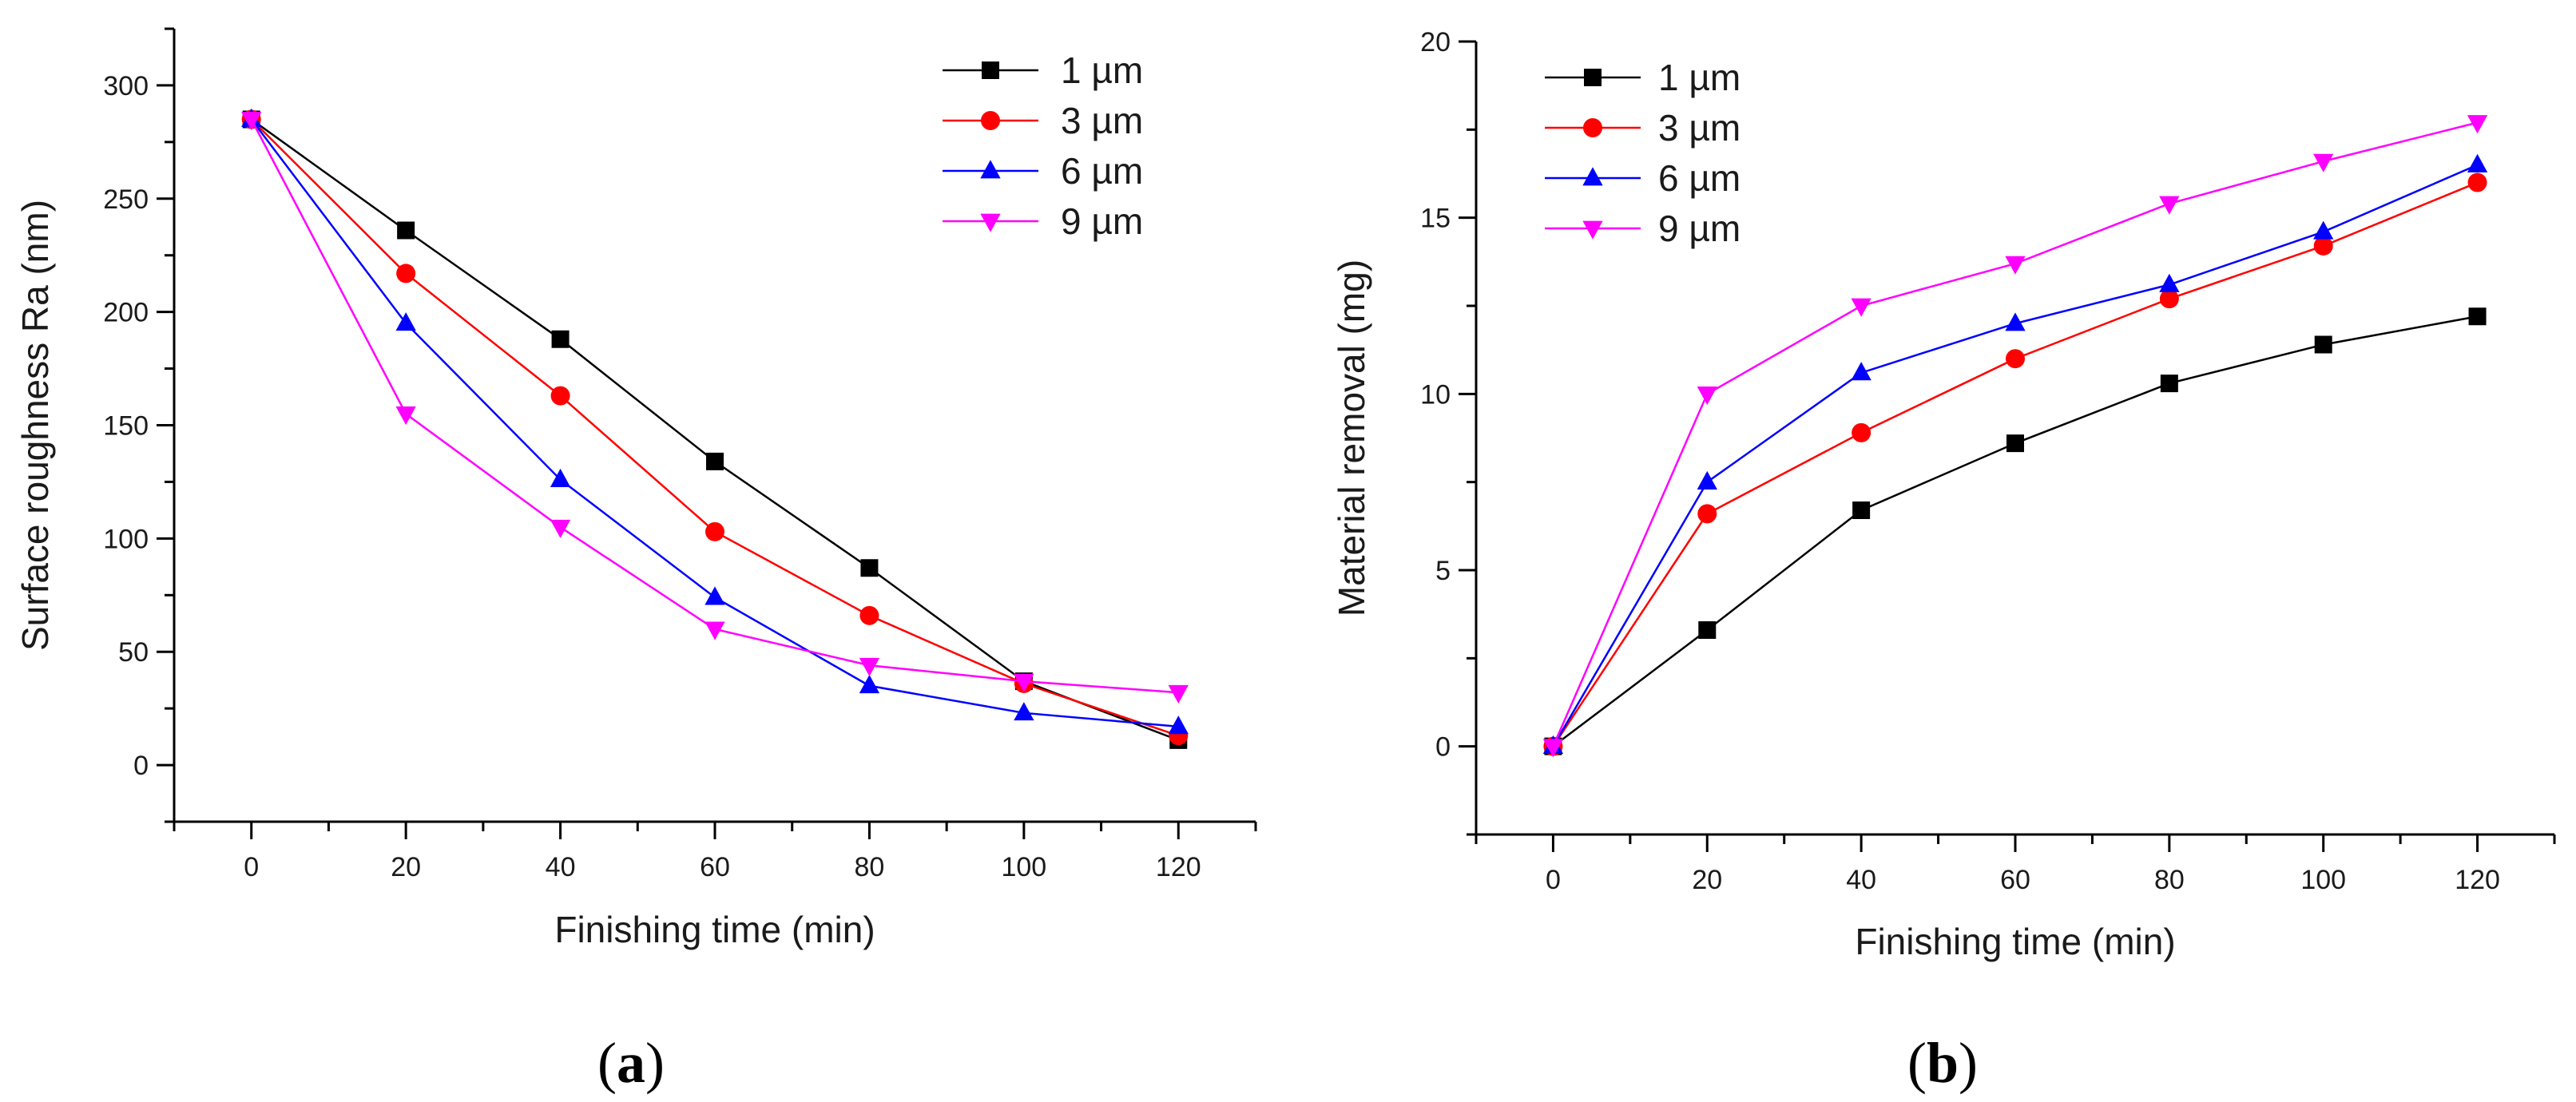 This screenshot has height=1102, width=2576. Describe the element at coordinates (1178, 867) in the screenshot. I see `chart-a-x-tick-label: 120` at that location.